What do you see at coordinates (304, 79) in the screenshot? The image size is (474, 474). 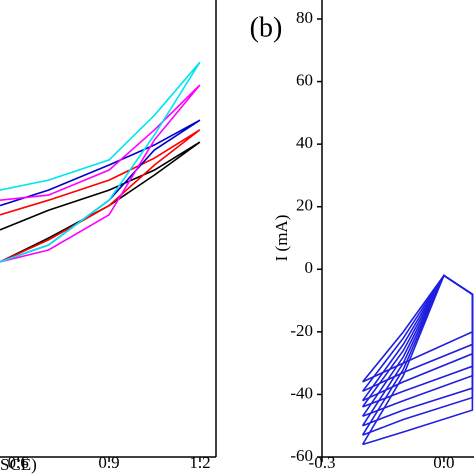 I see `y-tick-label: 60` at bounding box center [304, 79].